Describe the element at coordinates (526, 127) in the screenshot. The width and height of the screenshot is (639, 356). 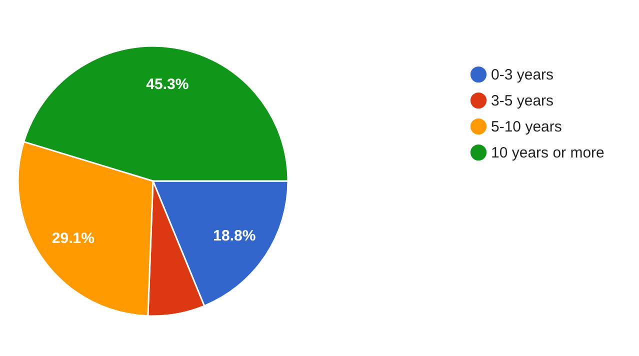
I see `legend-label: 5-10 years` at that location.